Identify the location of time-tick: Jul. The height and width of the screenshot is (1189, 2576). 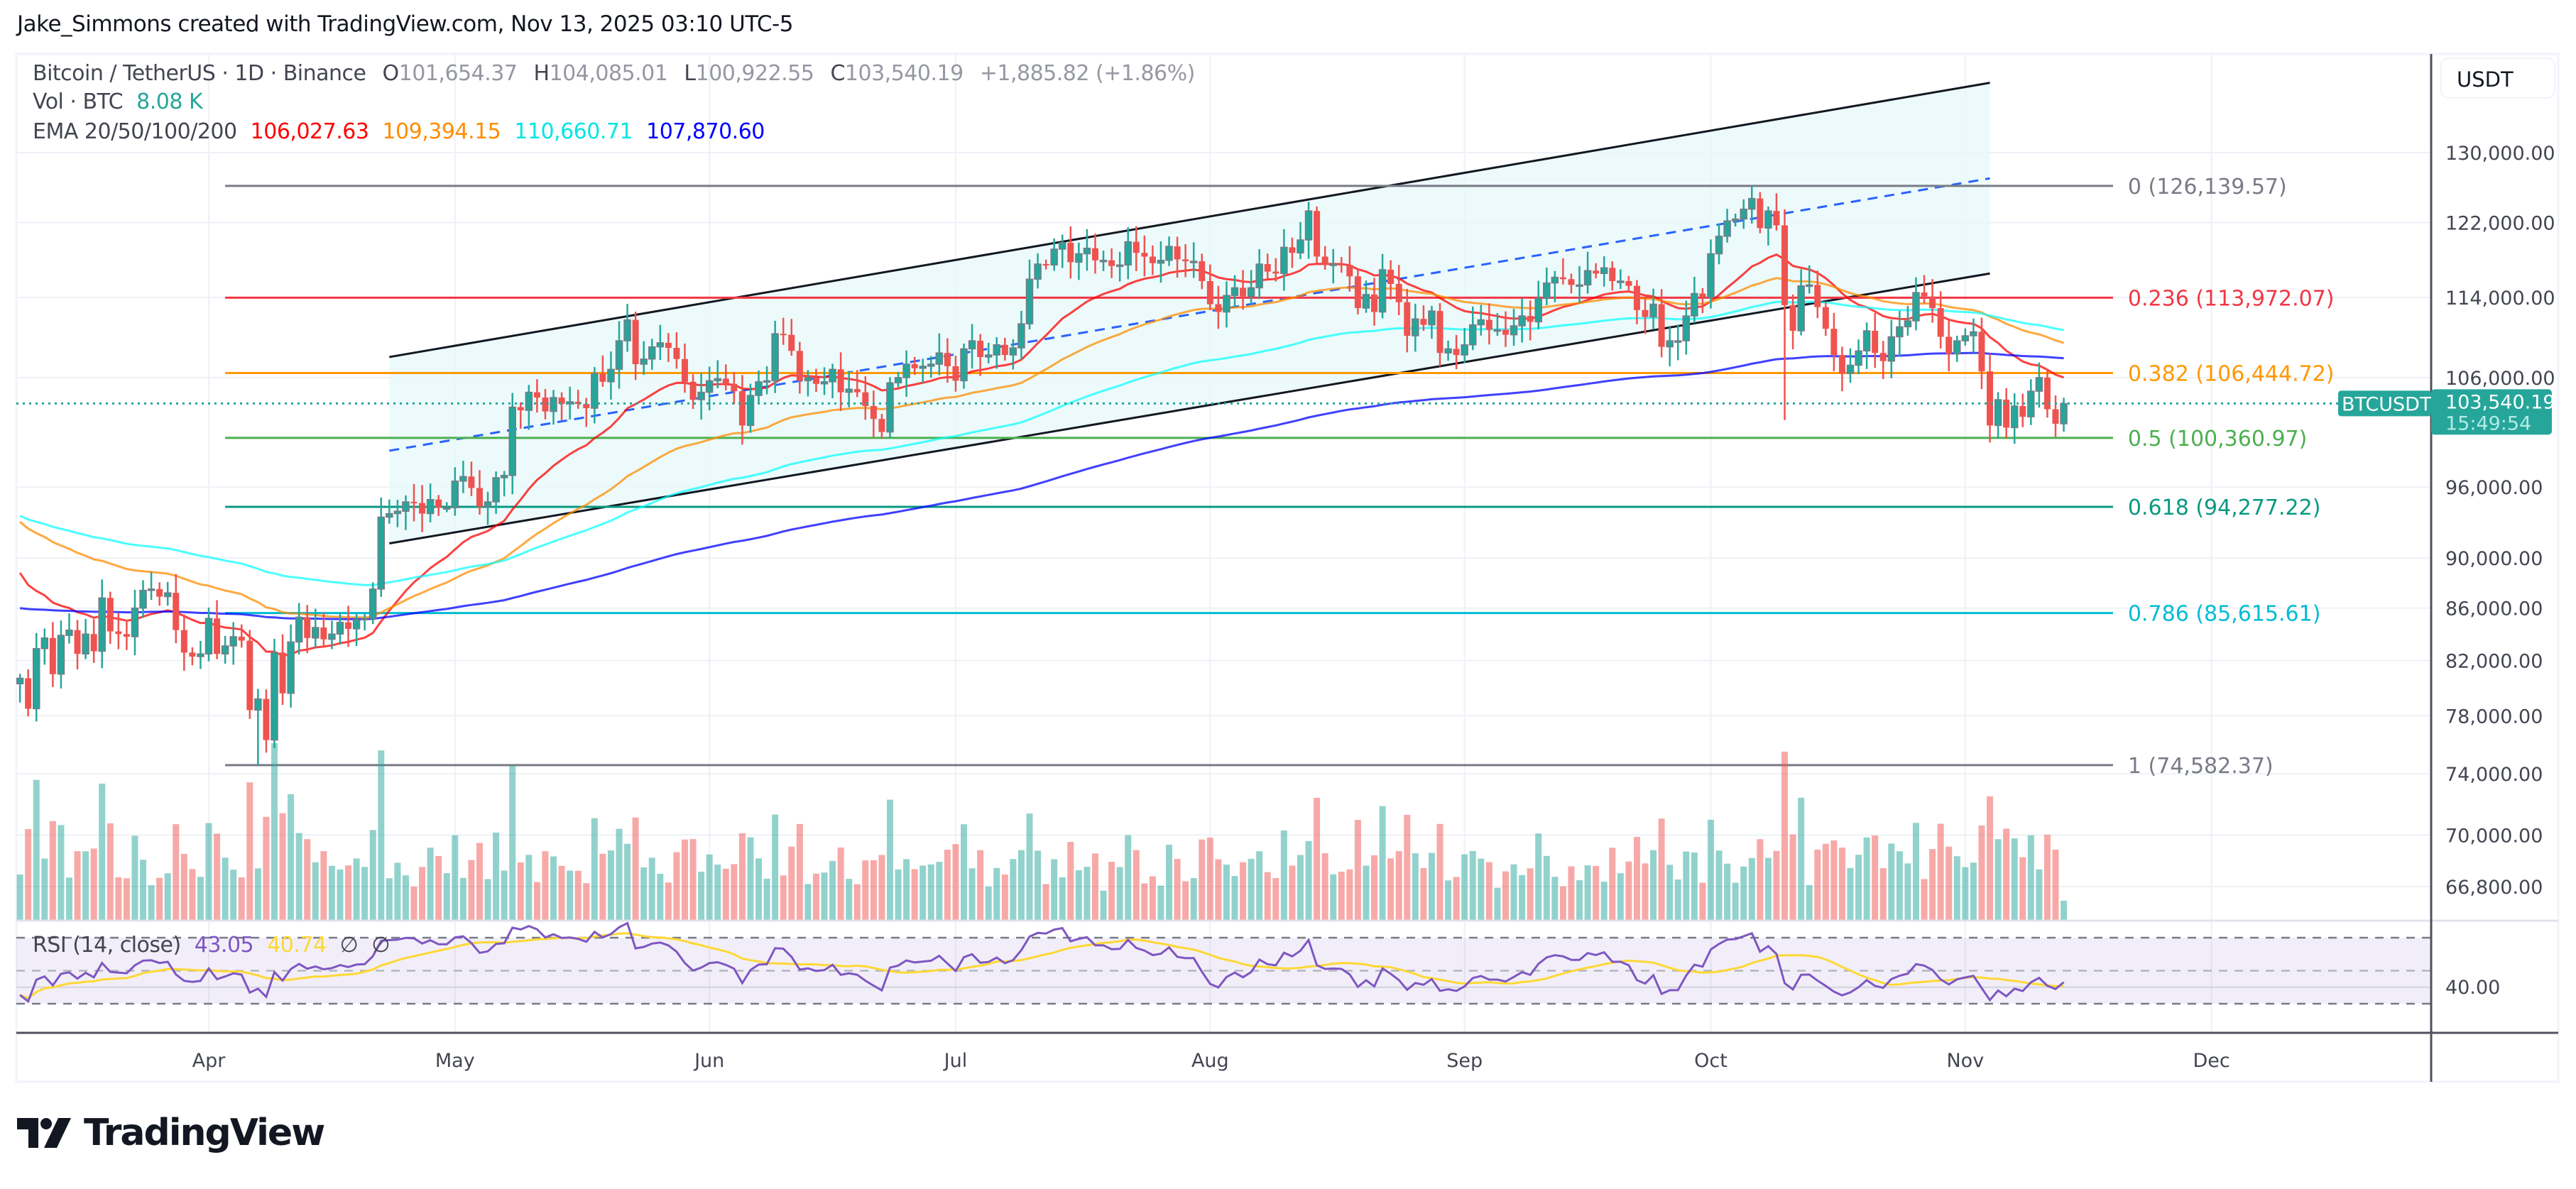
(955, 1061).